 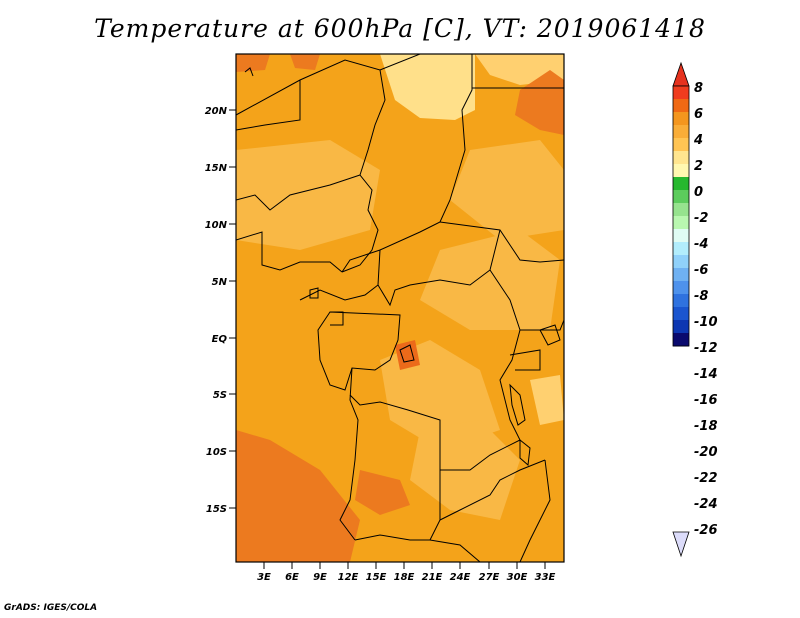 I want to click on longitude-labels: 3E 6E 9E 12E 15E 18E 21E 24E 27E 30E 33E, so click(x=406, y=577).